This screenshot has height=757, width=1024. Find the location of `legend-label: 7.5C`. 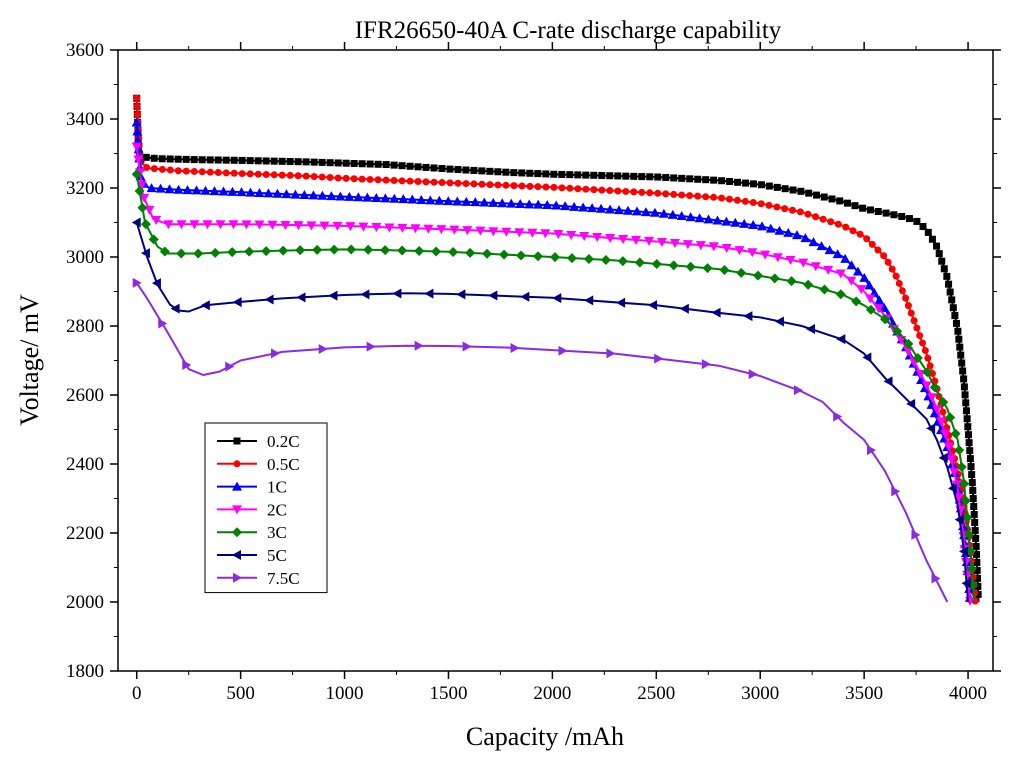

legend-label: 7.5C is located at coordinates (283, 578).